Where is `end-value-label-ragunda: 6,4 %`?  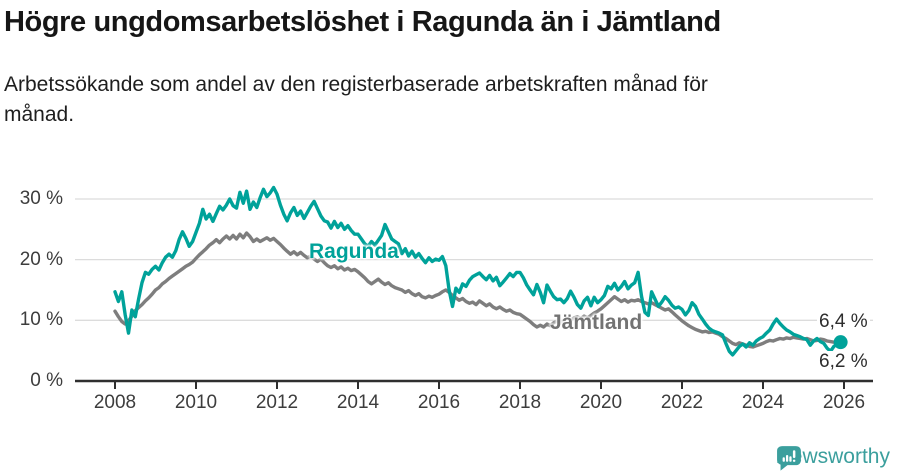
end-value-label-ragunda: 6,4 % is located at coordinates (843, 322).